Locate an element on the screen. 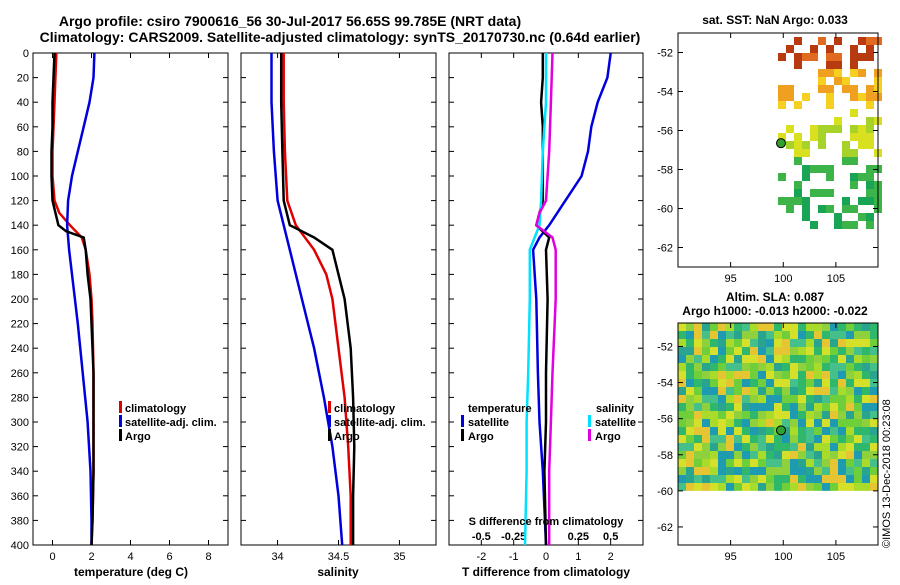 Image resolution: width=900 pixels, height=585 pixels. y-tick-label: 80 is located at coordinates (23, 152).